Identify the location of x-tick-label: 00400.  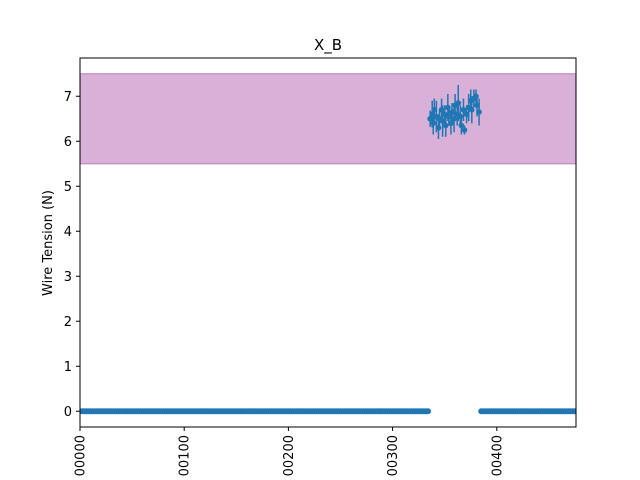
(497, 455).